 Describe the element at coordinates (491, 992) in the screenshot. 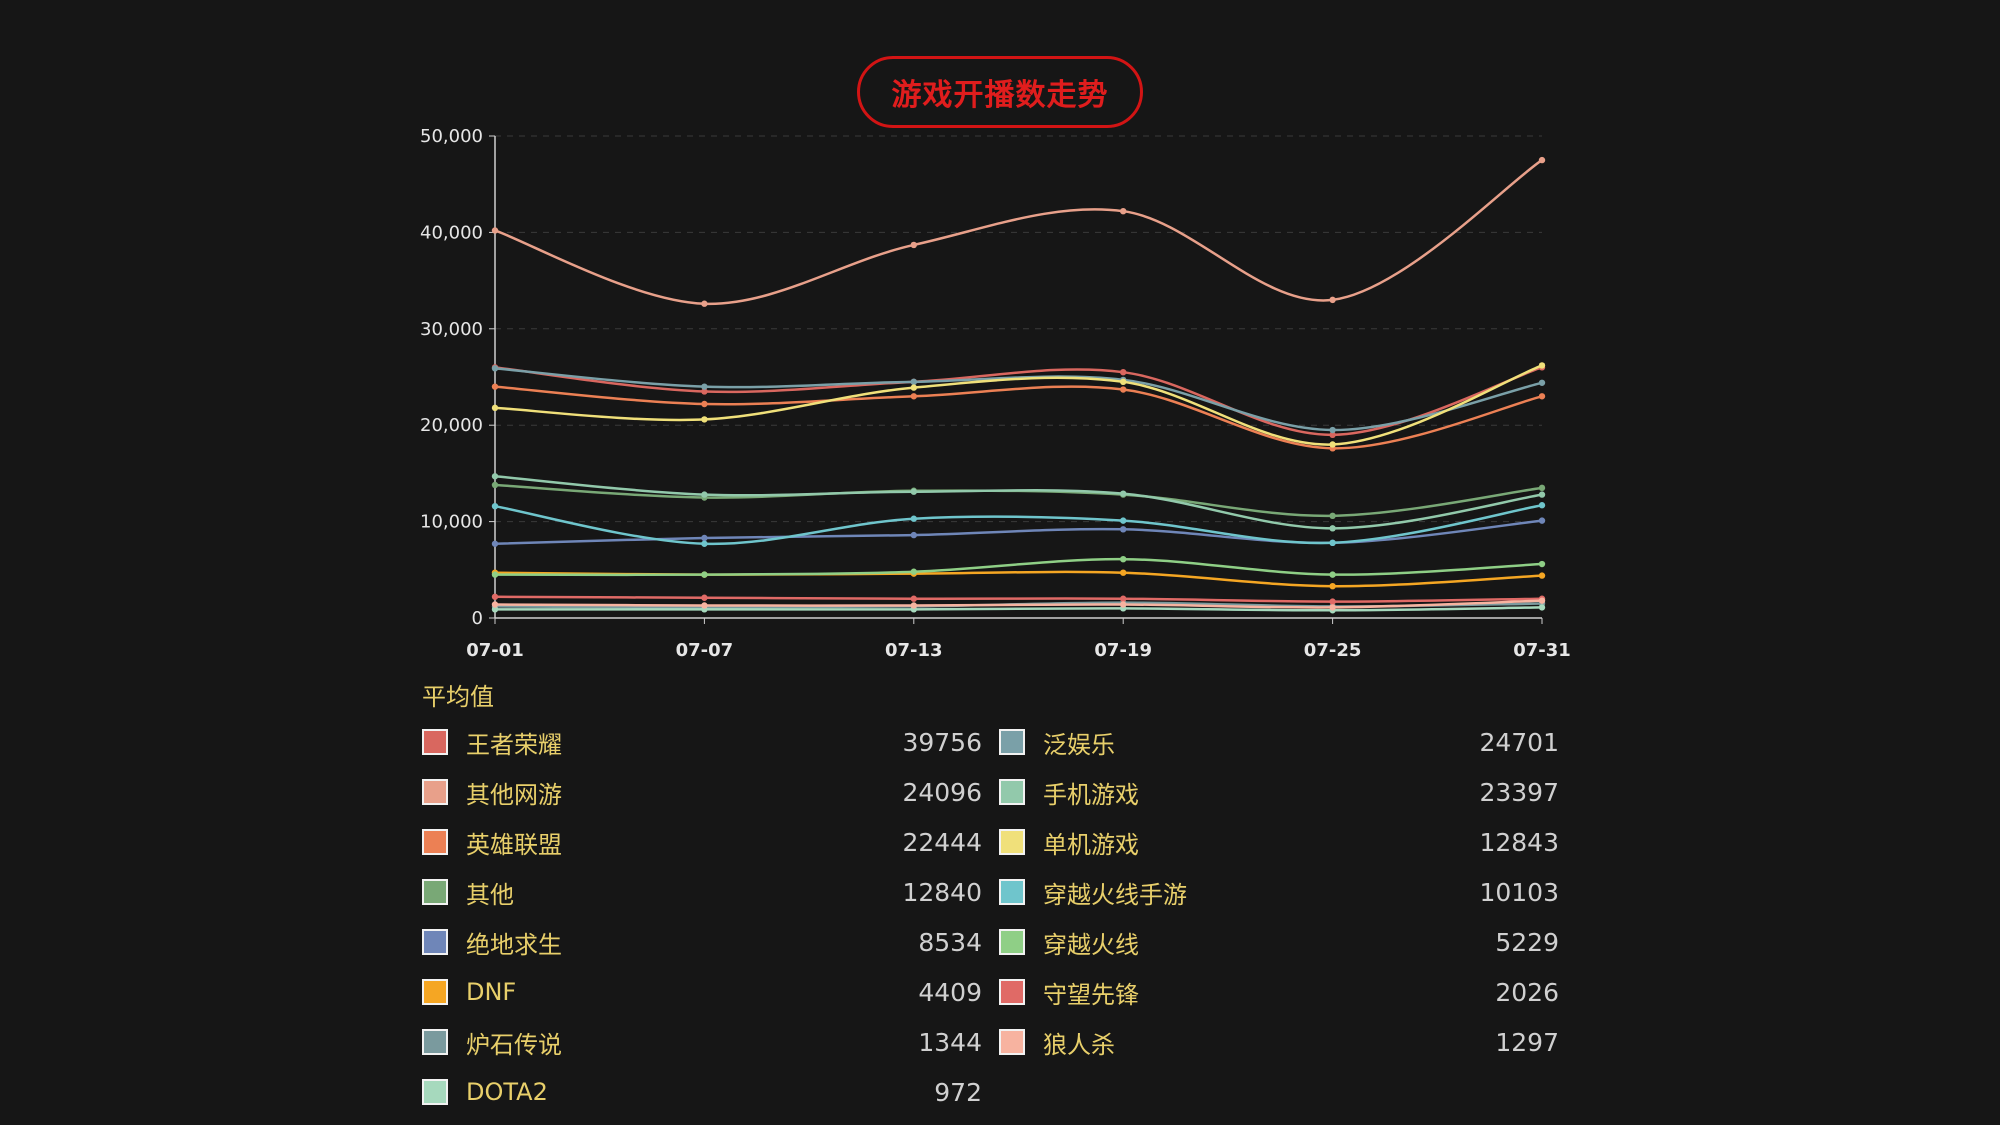

I see `legend-name: DNF` at that location.